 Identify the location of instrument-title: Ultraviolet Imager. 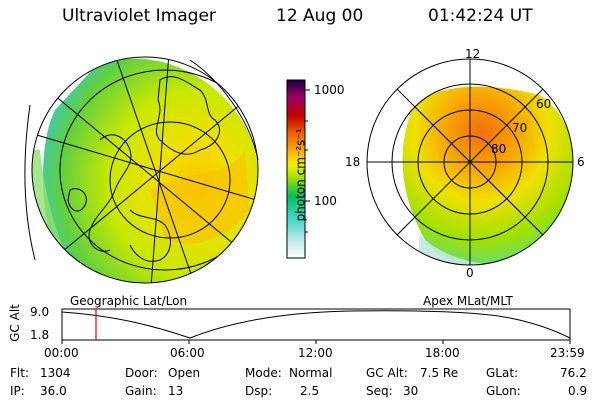
(139, 16).